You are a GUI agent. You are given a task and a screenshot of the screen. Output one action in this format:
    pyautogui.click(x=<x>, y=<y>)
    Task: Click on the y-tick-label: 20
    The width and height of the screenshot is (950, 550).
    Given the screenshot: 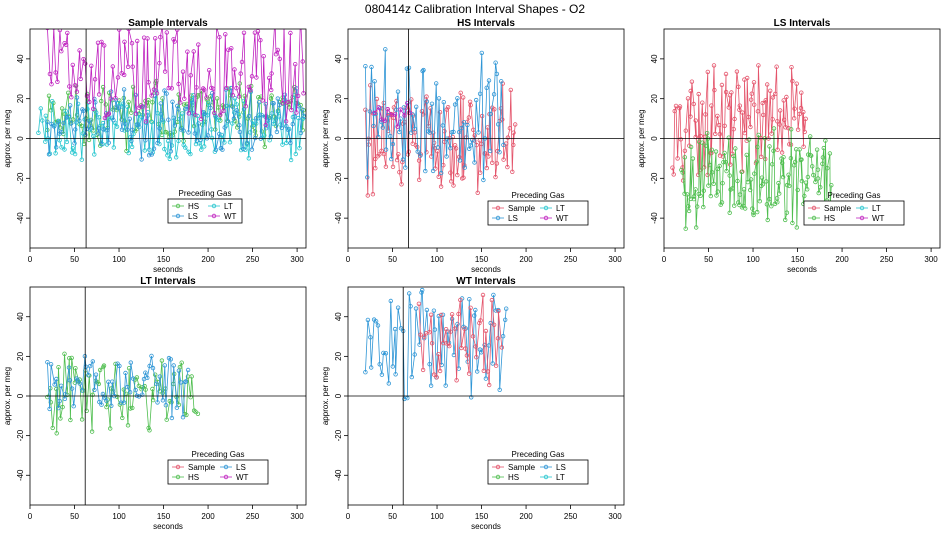 What is the action you would take?
    pyautogui.click(x=654, y=98)
    